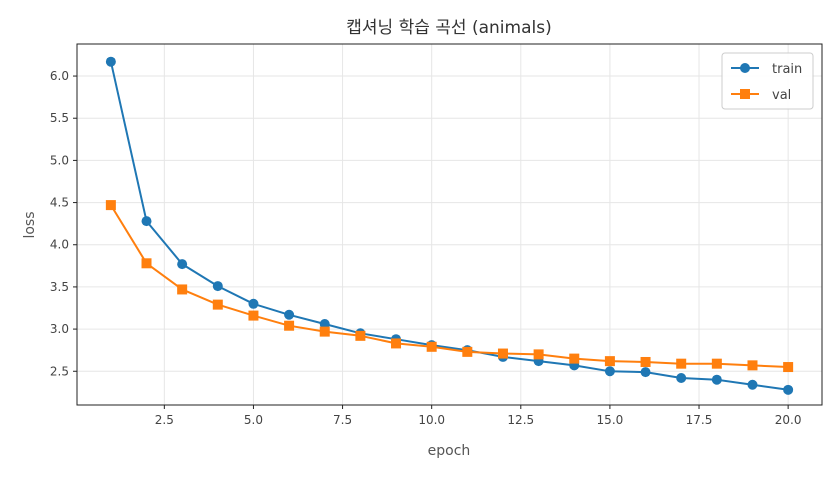 Image resolution: width=840 pixels, height=480 pixels. I want to click on x-tick-label: 15.0, so click(610, 420).